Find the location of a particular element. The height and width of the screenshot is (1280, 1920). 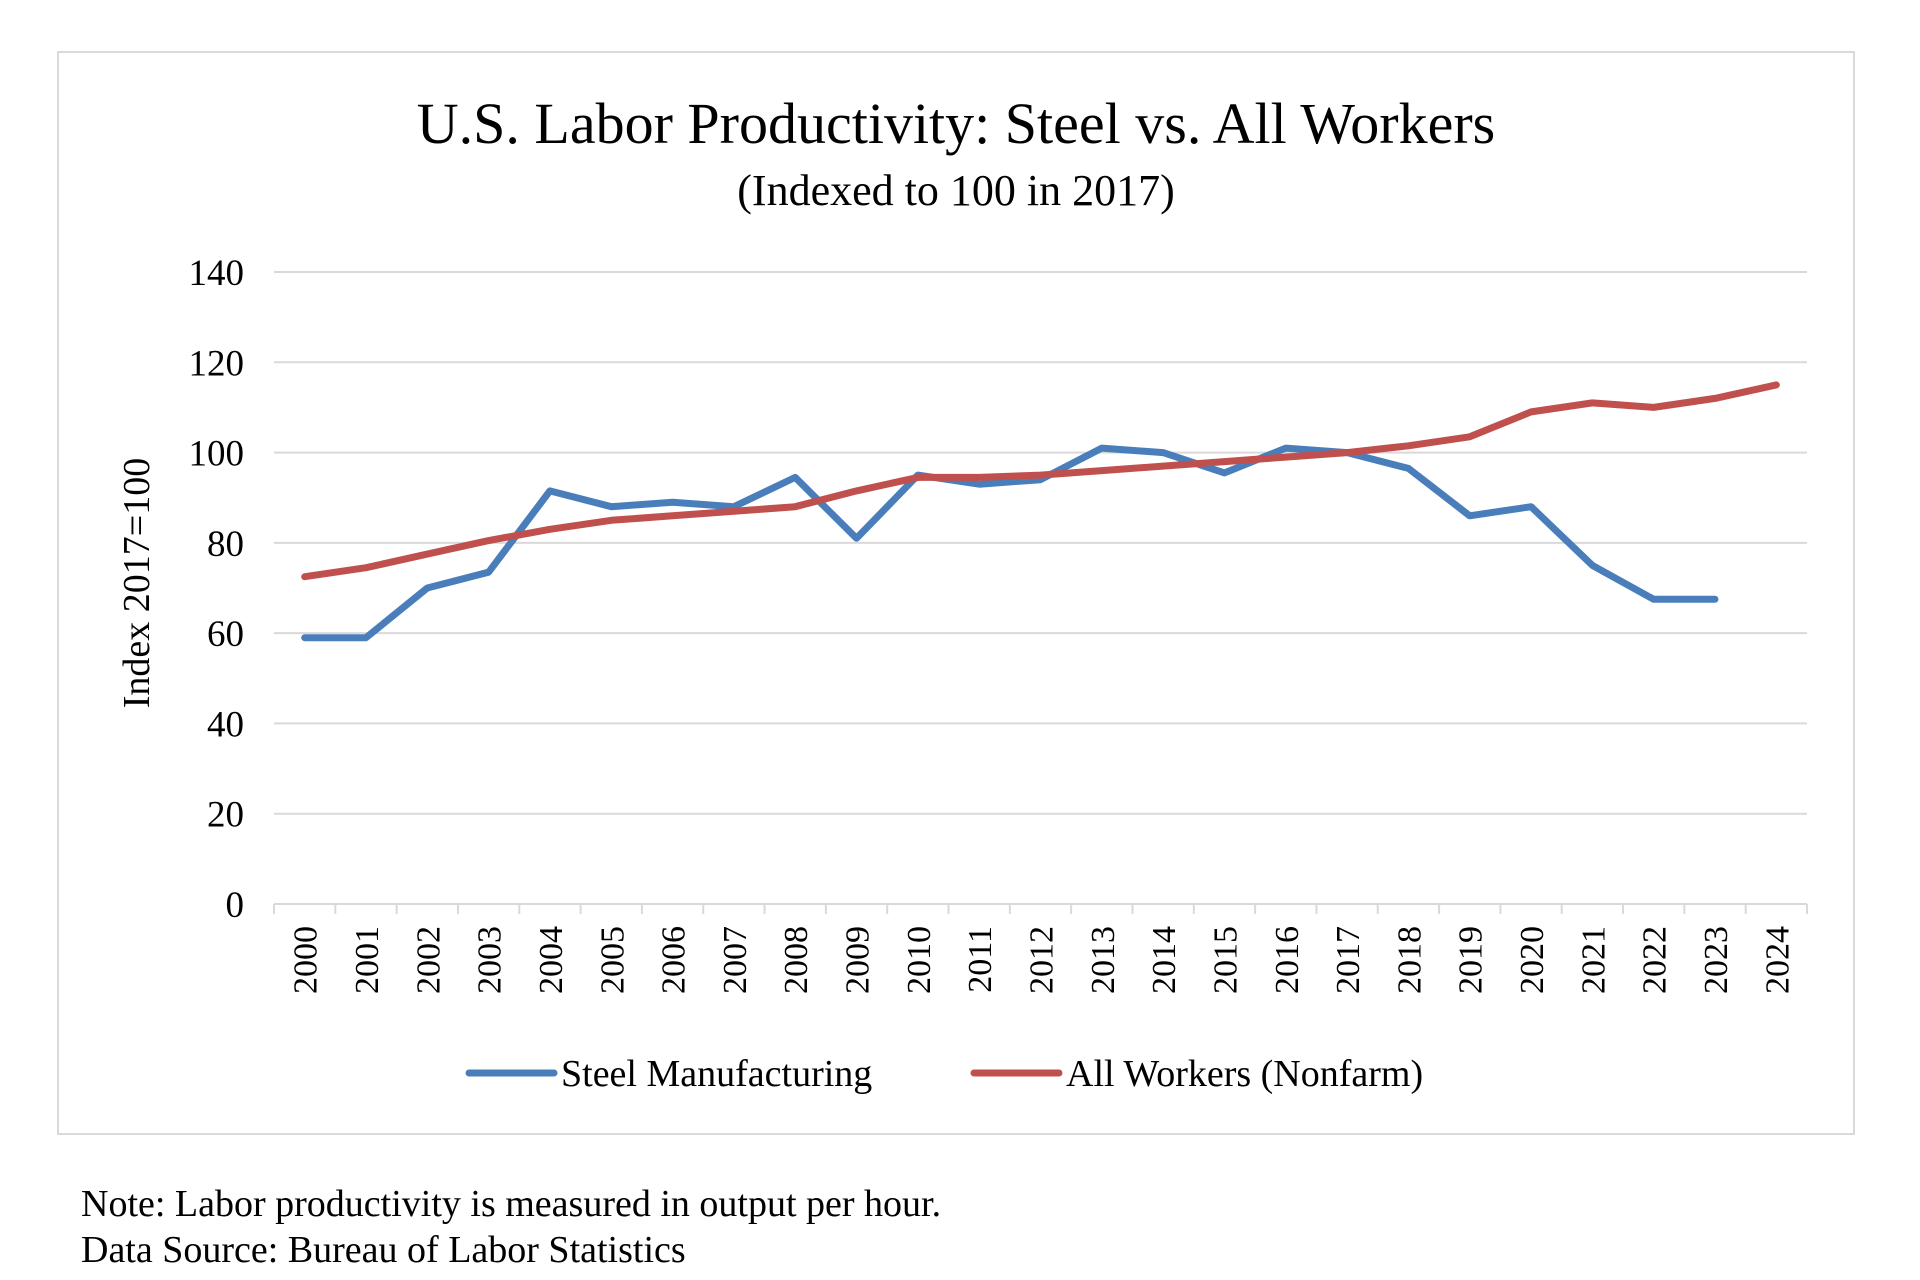

y-tick-label-80: 80 is located at coordinates (225, 544).